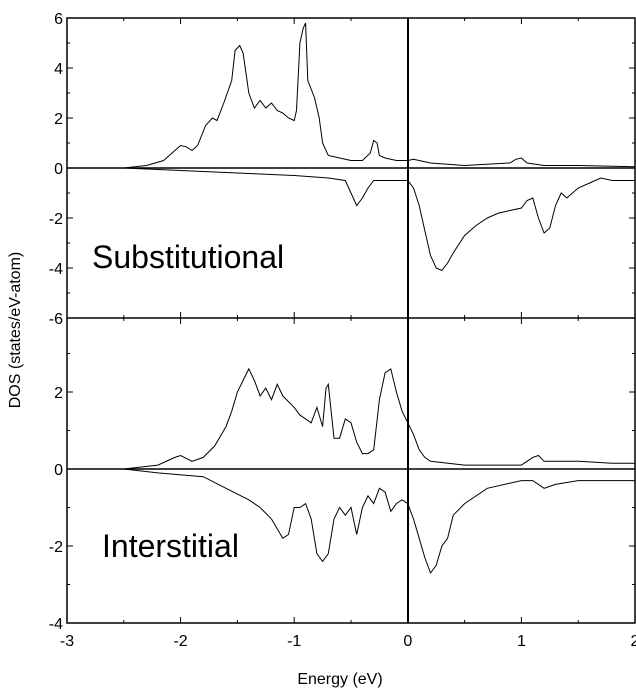 The height and width of the screenshot is (692, 636). I want to click on x-tick-label: 1, so click(521, 641).